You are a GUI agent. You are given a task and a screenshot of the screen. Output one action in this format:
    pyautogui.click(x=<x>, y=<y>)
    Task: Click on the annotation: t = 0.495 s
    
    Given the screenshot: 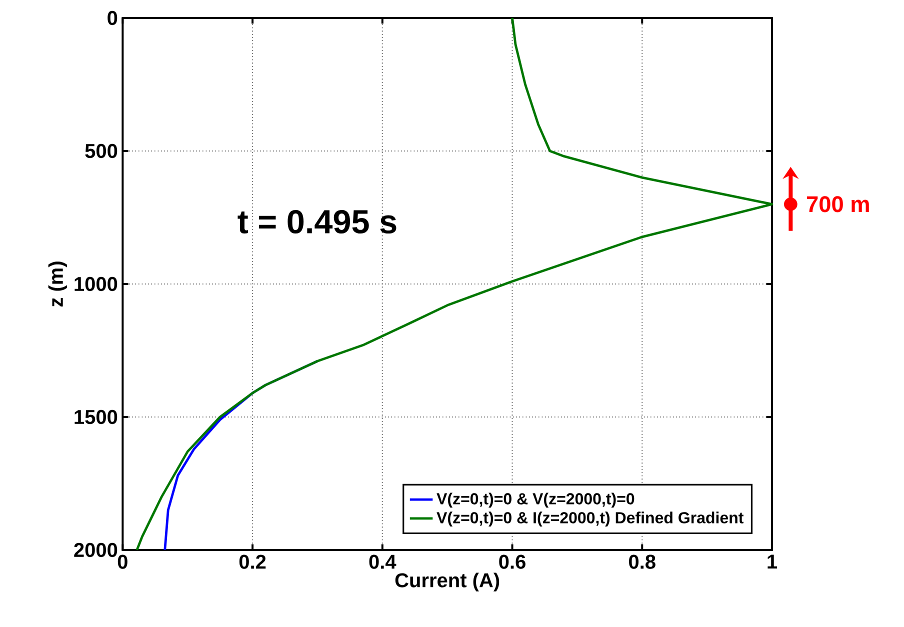 What is the action you would take?
    pyautogui.click(x=317, y=222)
    